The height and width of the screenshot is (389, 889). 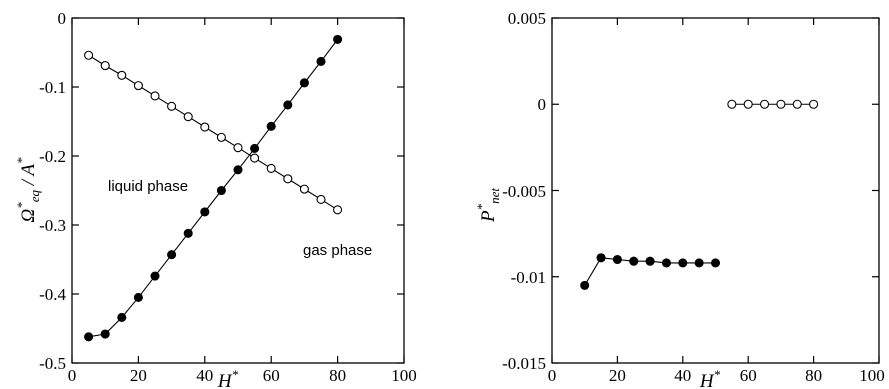 What do you see at coordinates (337, 375) in the screenshot?
I see `left-xtick-label: 80` at bounding box center [337, 375].